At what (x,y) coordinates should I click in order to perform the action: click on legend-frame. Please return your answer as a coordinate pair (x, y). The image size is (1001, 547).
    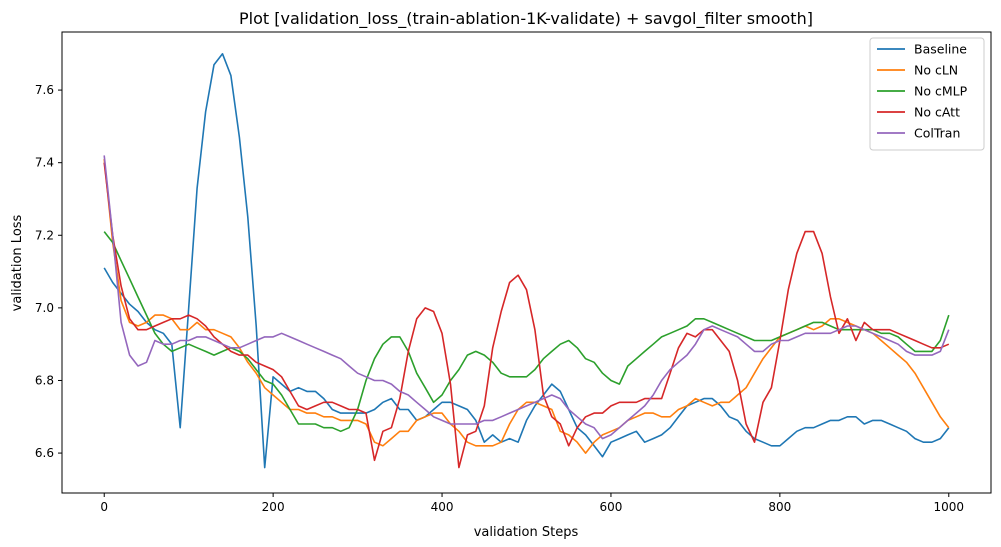
    Looking at the image, I should click on (927, 94).